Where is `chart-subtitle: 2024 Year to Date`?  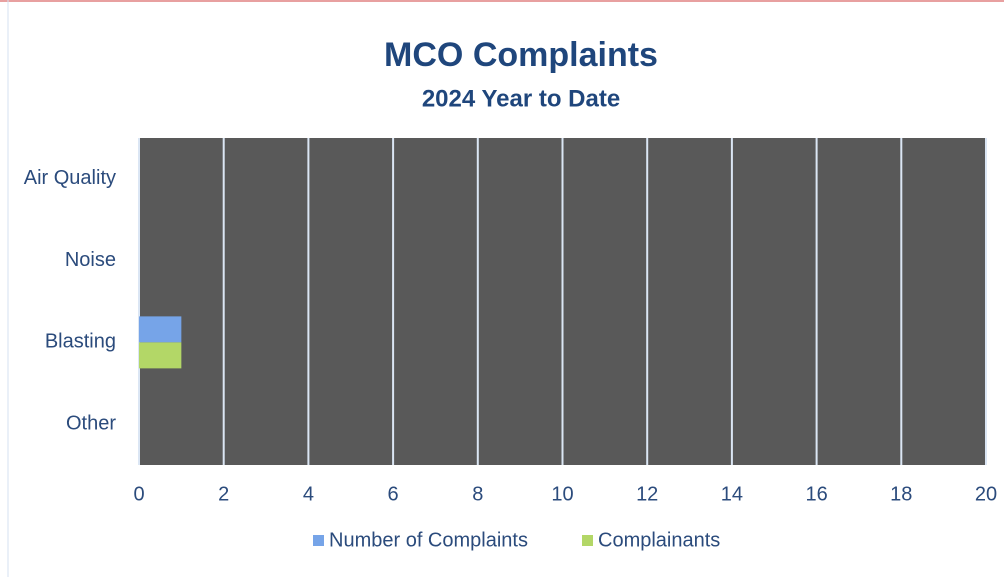
chart-subtitle: 2024 Year to Date is located at coordinates (521, 98).